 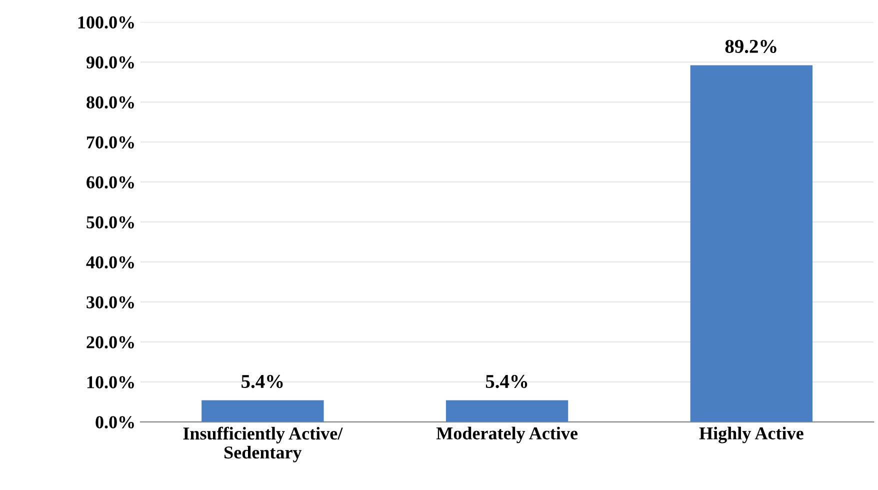 What do you see at coordinates (263, 444) in the screenshot?
I see `x-tick-label: Insufficiently Active/ Sedentary` at bounding box center [263, 444].